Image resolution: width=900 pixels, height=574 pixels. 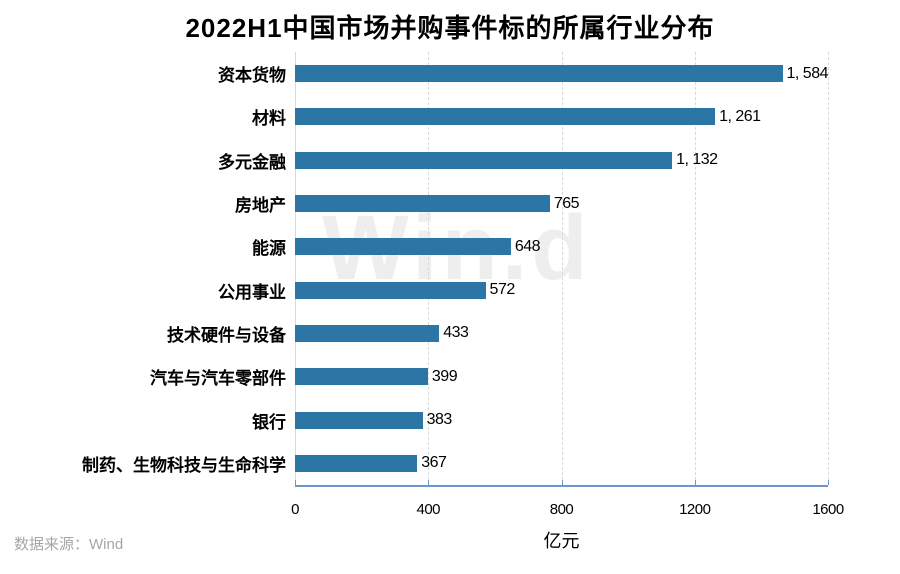 I want to click on bar-row: 银行 383, so click(x=540, y=419).